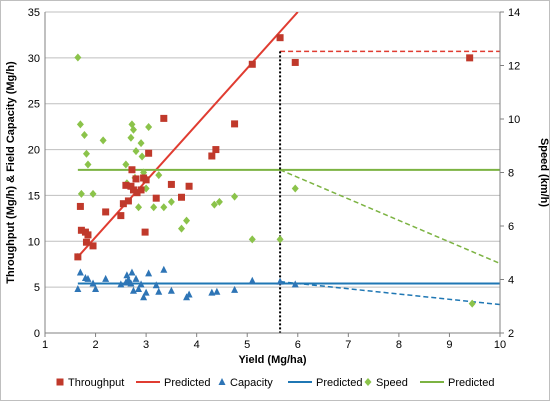 The height and width of the screenshot is (401, 550). What do you see at coordinates (37, 288) in the screenshot?
I see `y-tick-label: 5` at bounding box center [37, 288].